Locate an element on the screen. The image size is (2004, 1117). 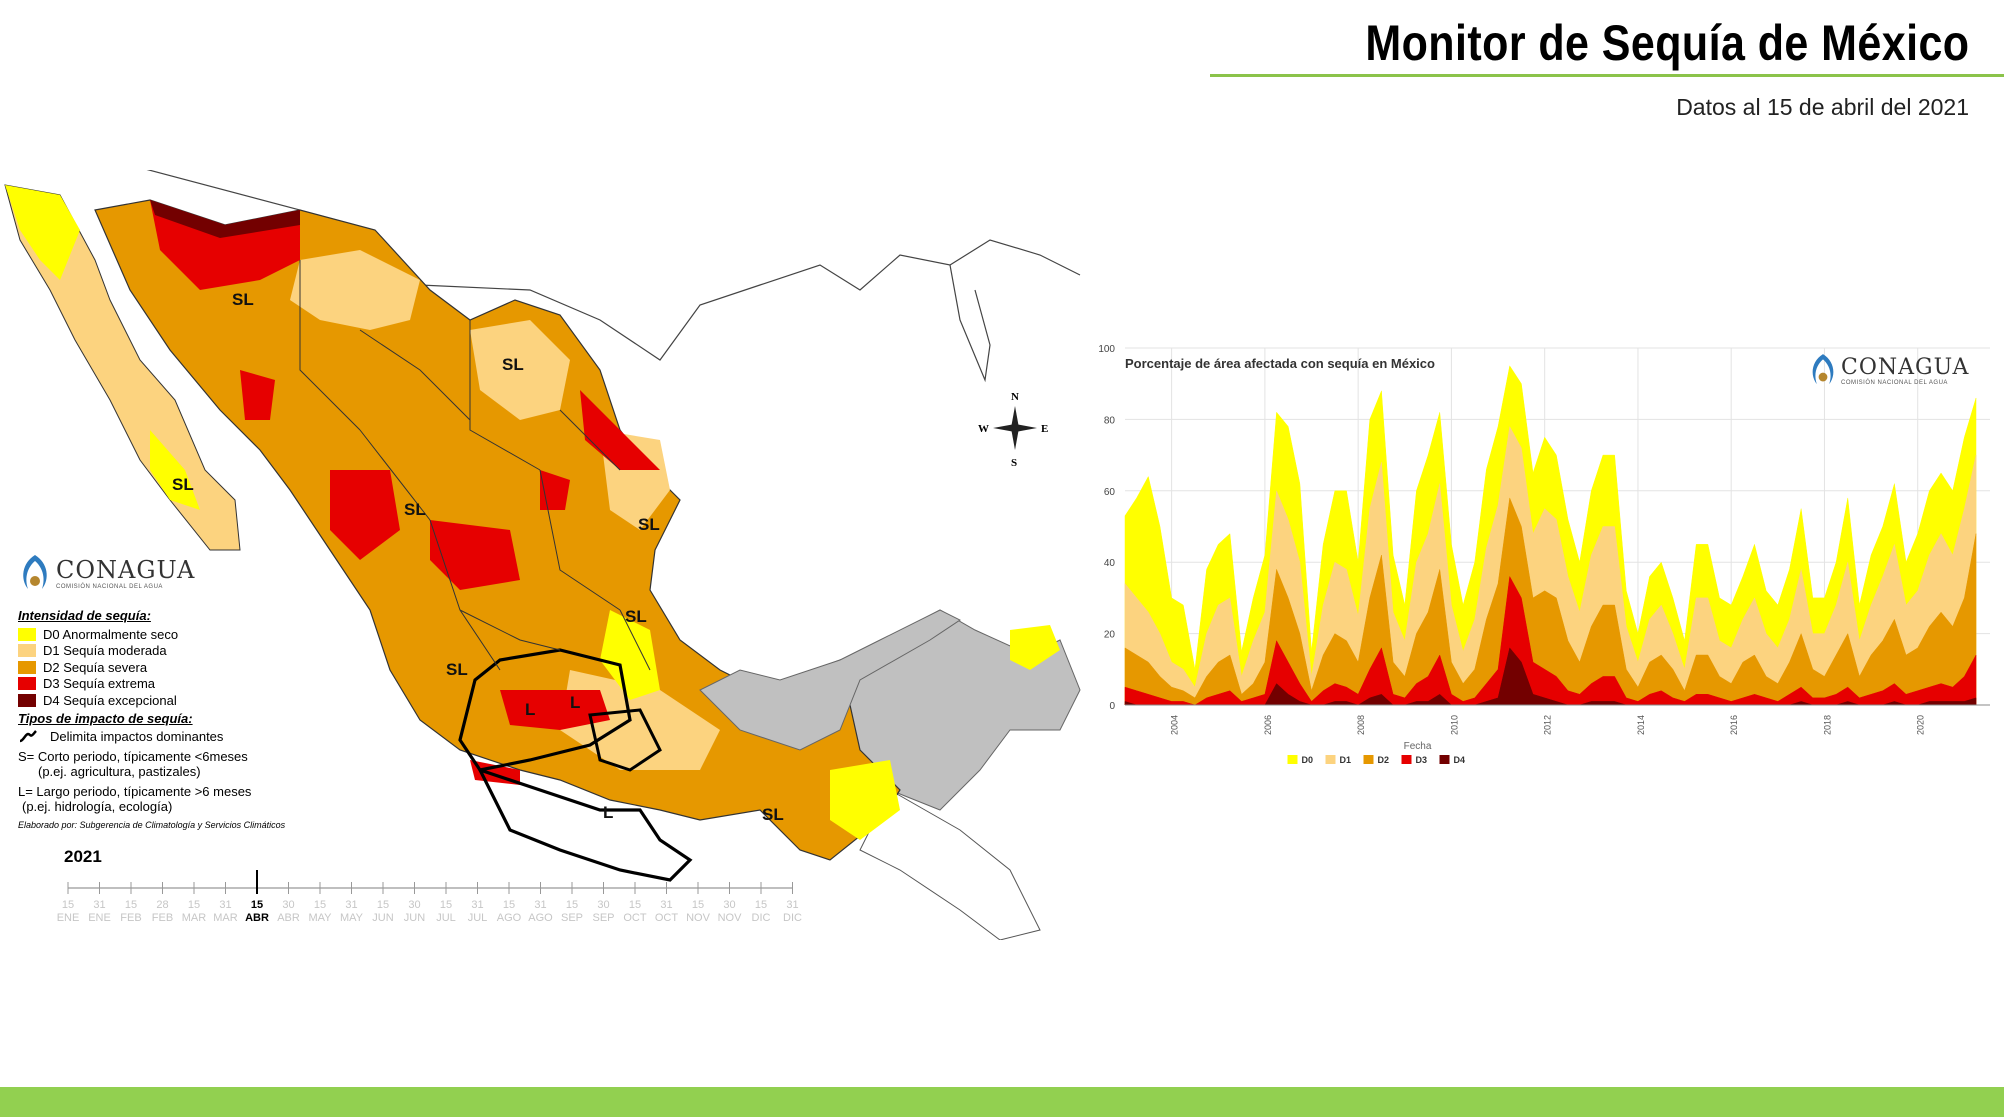
chart-legend-label: D4 is located at coordinates (1460, 760).